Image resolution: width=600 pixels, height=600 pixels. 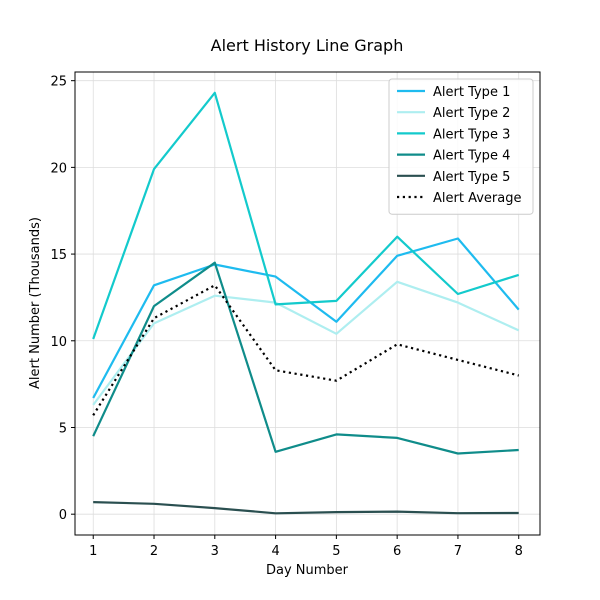 What do you see at coordinates (58, 168) in the screenshot?
I see `y-tick-label: 20` at bounding box center [58, 168].